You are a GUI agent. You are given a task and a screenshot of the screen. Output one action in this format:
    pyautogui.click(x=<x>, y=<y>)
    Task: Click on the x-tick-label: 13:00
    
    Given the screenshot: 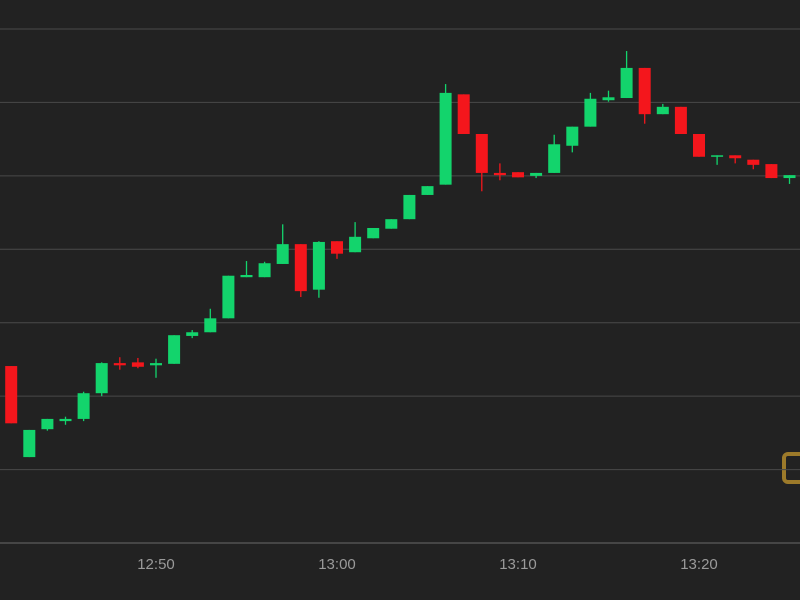 What is the action you would take?
    pyautogui.click(x=337, y=564)
    